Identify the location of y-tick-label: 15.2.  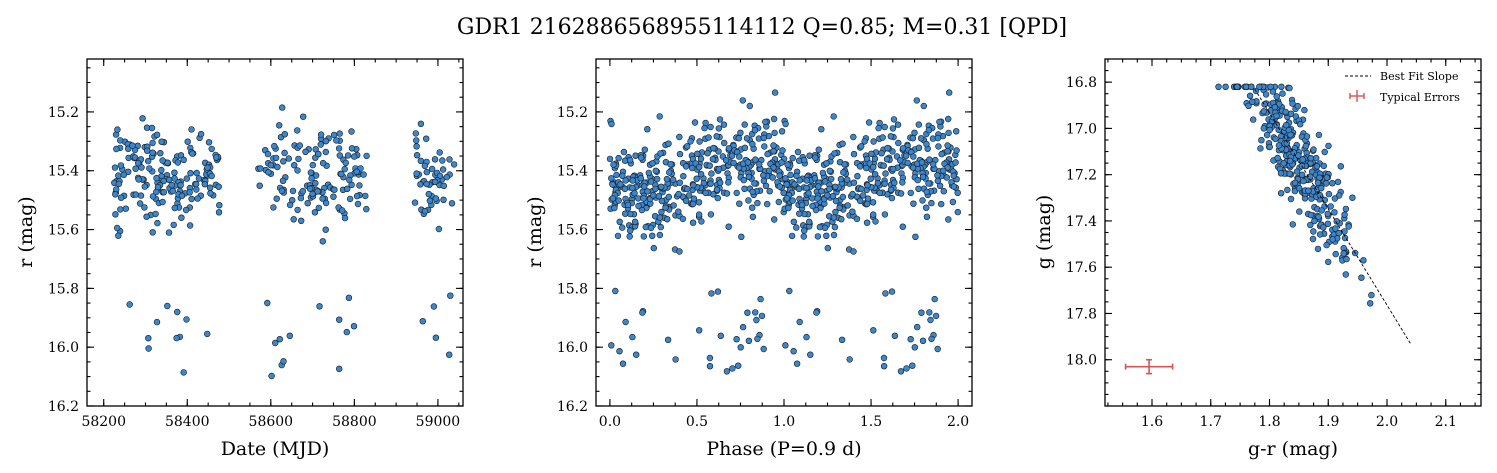
(572, 113).